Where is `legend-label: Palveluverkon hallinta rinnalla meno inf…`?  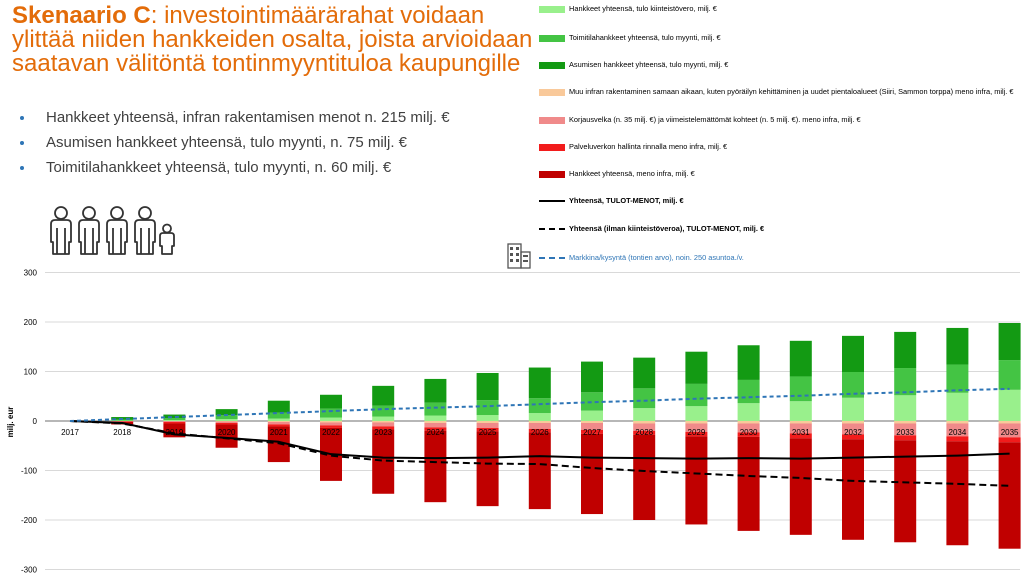 legend-label: Palveluverkon hallinta rinnalla meno inf… is located at coordinates (648, 146).